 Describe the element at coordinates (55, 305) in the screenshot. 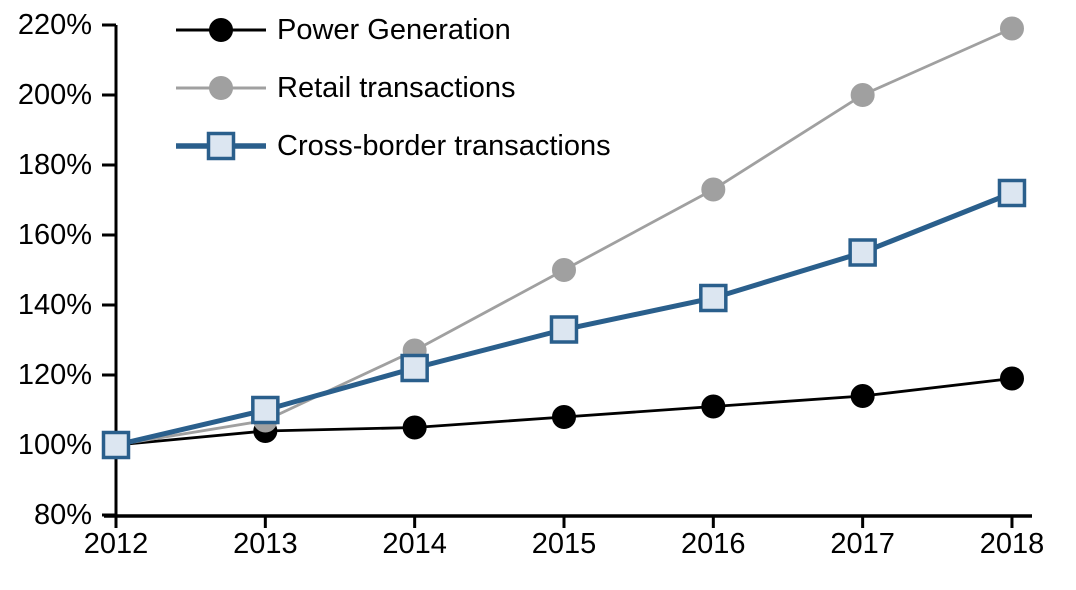

I see `y-tick-label: 140%` at that location.